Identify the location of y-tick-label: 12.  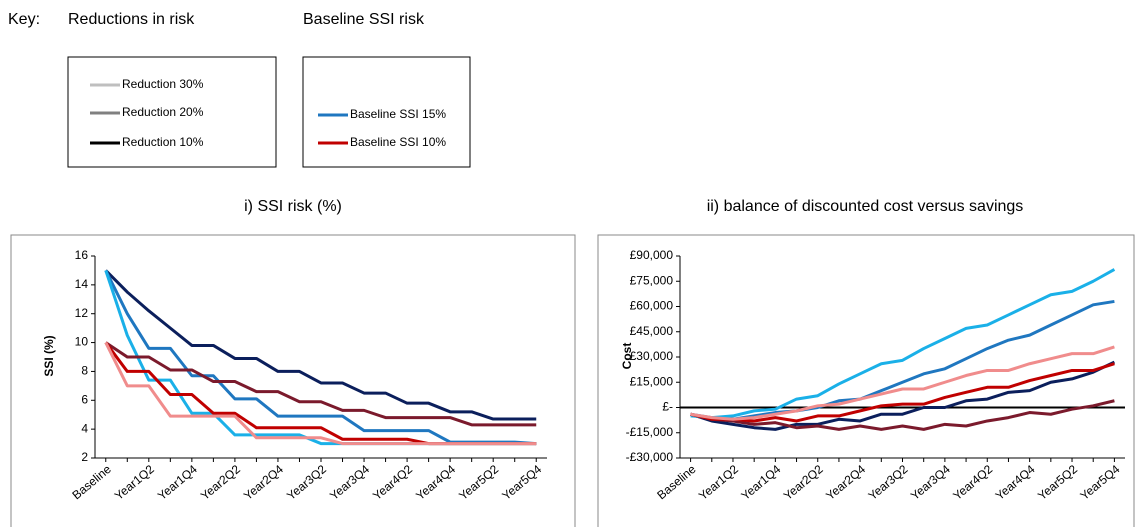
(82, 313).